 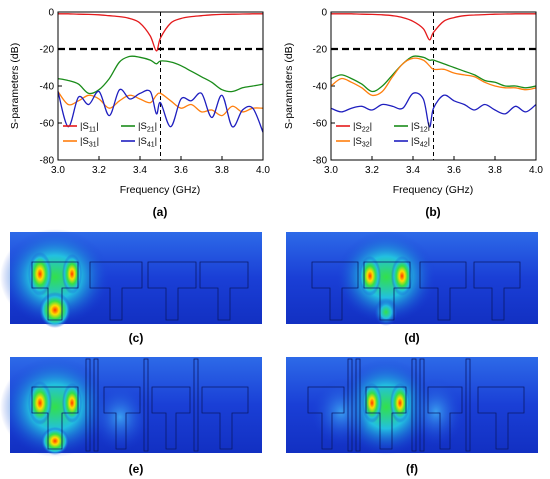 I want to click on field-panel-f: (f), so click(x=412, y=416).